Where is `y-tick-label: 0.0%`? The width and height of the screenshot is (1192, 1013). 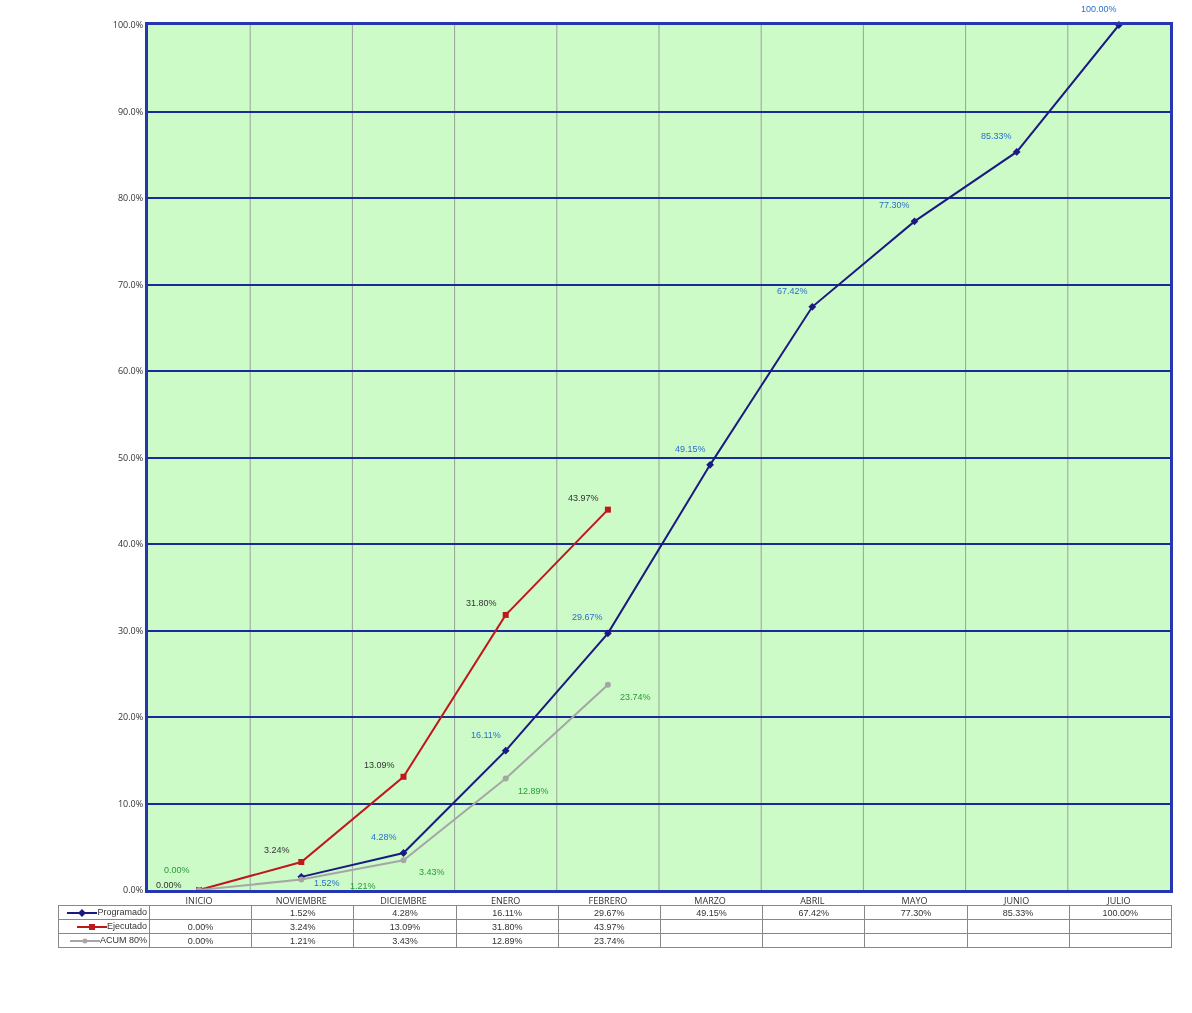
y-tick-label: 0.0% is located at coordinates (133, 890).